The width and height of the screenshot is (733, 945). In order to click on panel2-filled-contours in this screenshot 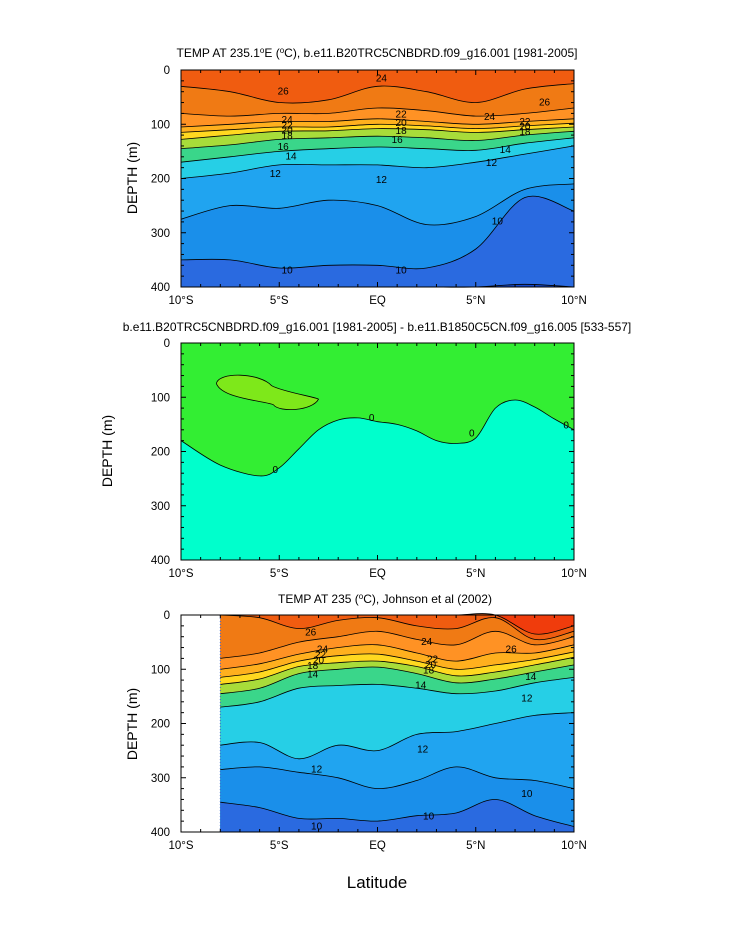, I will do `click(377, 451)`.